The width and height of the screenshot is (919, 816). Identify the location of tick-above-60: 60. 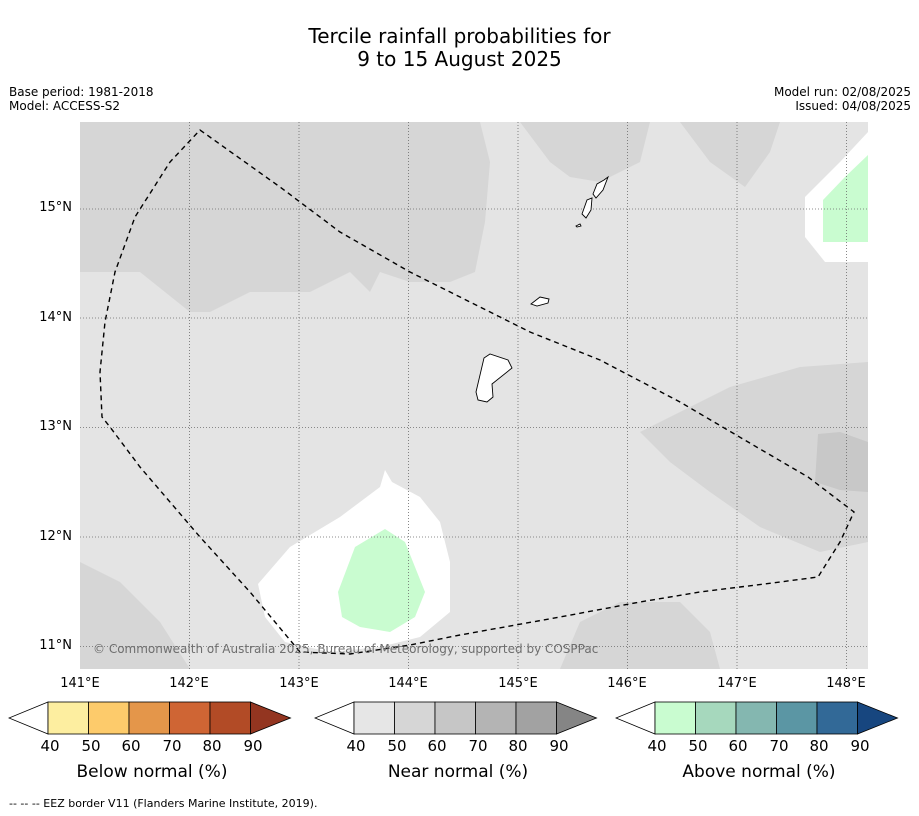
(738, 746).